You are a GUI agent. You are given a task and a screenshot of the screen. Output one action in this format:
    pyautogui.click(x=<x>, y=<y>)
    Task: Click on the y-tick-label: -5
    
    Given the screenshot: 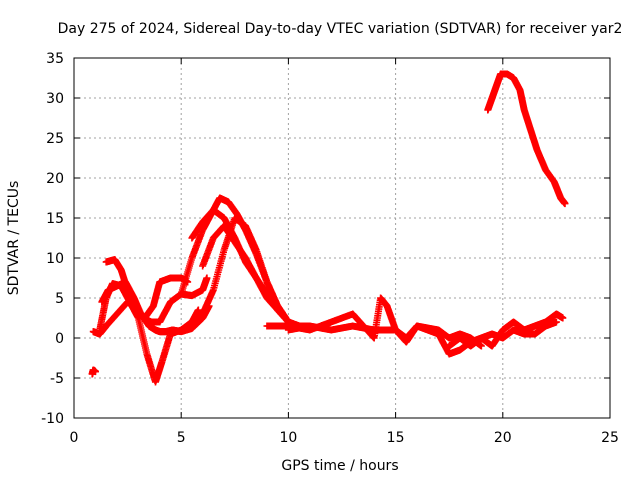 What is the action you would take?
    pyautogui.click(x=57, y=379)
    